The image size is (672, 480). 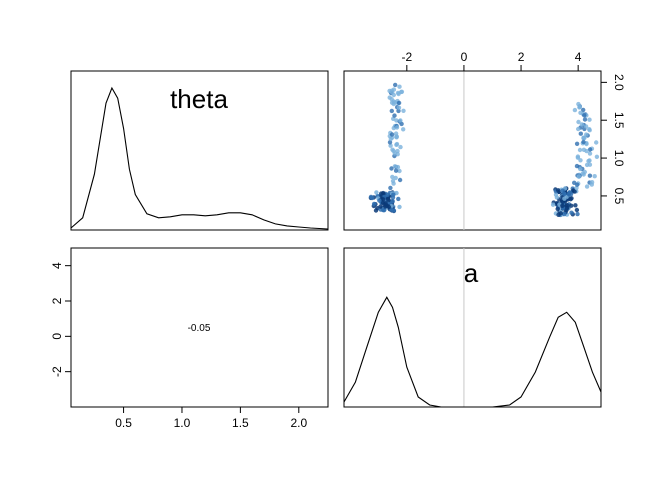 I want to click on theta-density-group, so click(x=199, y=158).